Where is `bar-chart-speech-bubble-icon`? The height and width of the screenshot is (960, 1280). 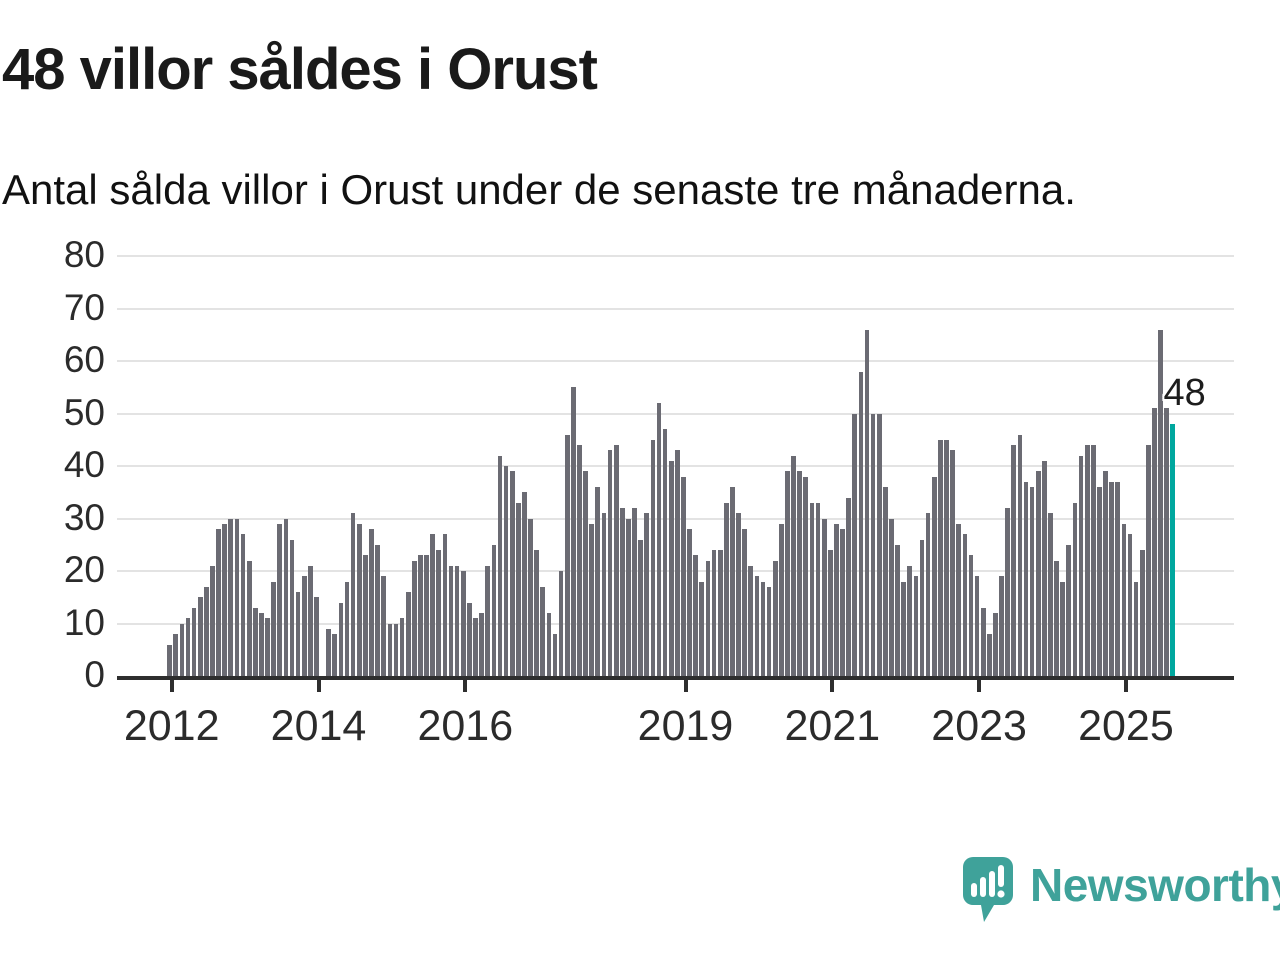
bar-chart-speech-bubble-icon is located at coordinates (988, 889).